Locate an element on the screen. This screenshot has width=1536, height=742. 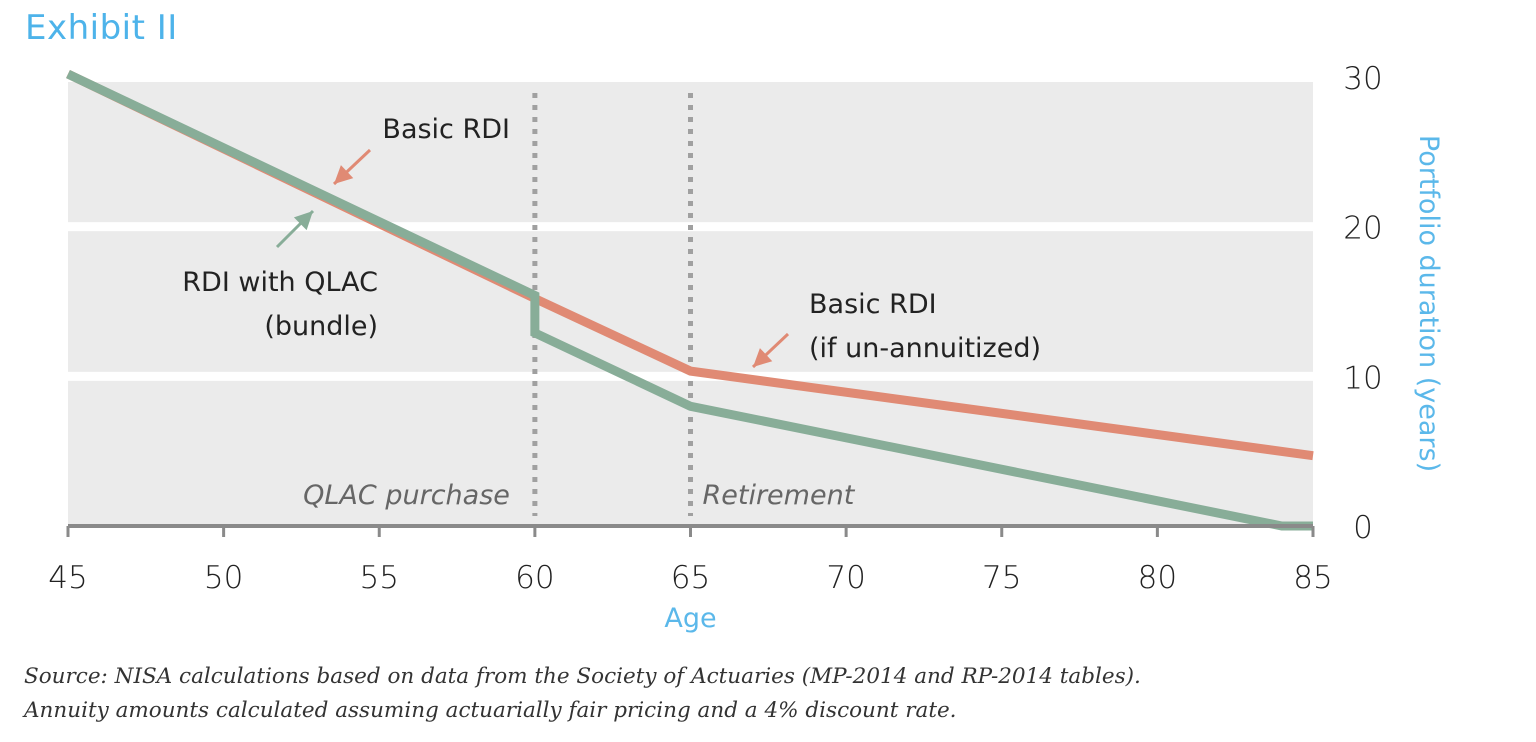
y-axis-title: Portfolio duration (years) is located at coordinates (1428, 303).